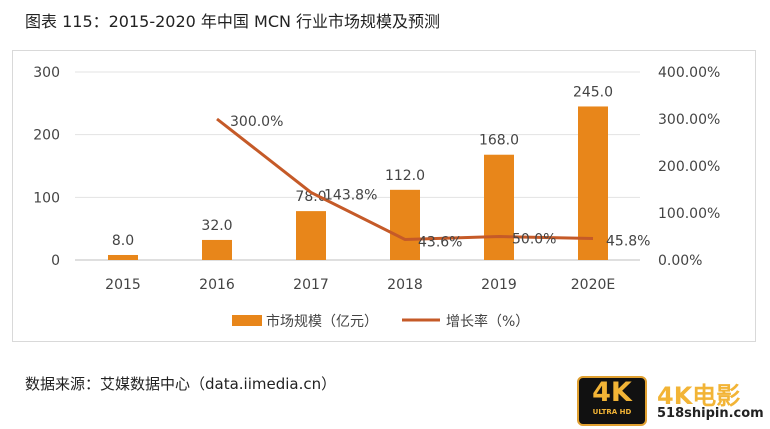 The image size is (770, 429). Describe the element at coordinates (123, 241) in the screenshot. I see `bar-data-label: 8.0` at that location.